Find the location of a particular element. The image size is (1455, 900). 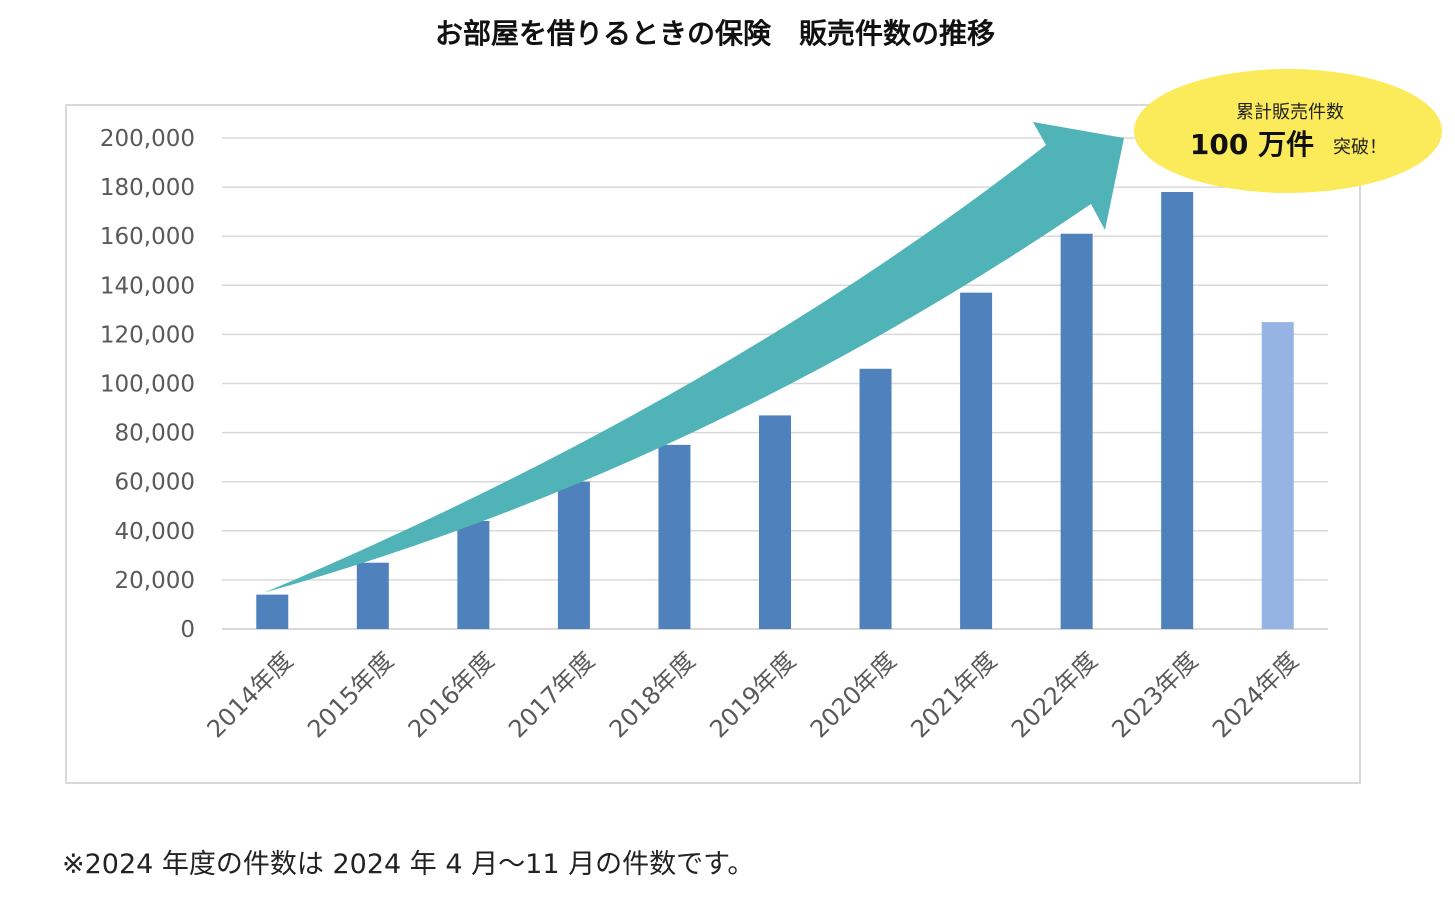

y-tick-label: 160,000 is located at coordinates (147, 237).